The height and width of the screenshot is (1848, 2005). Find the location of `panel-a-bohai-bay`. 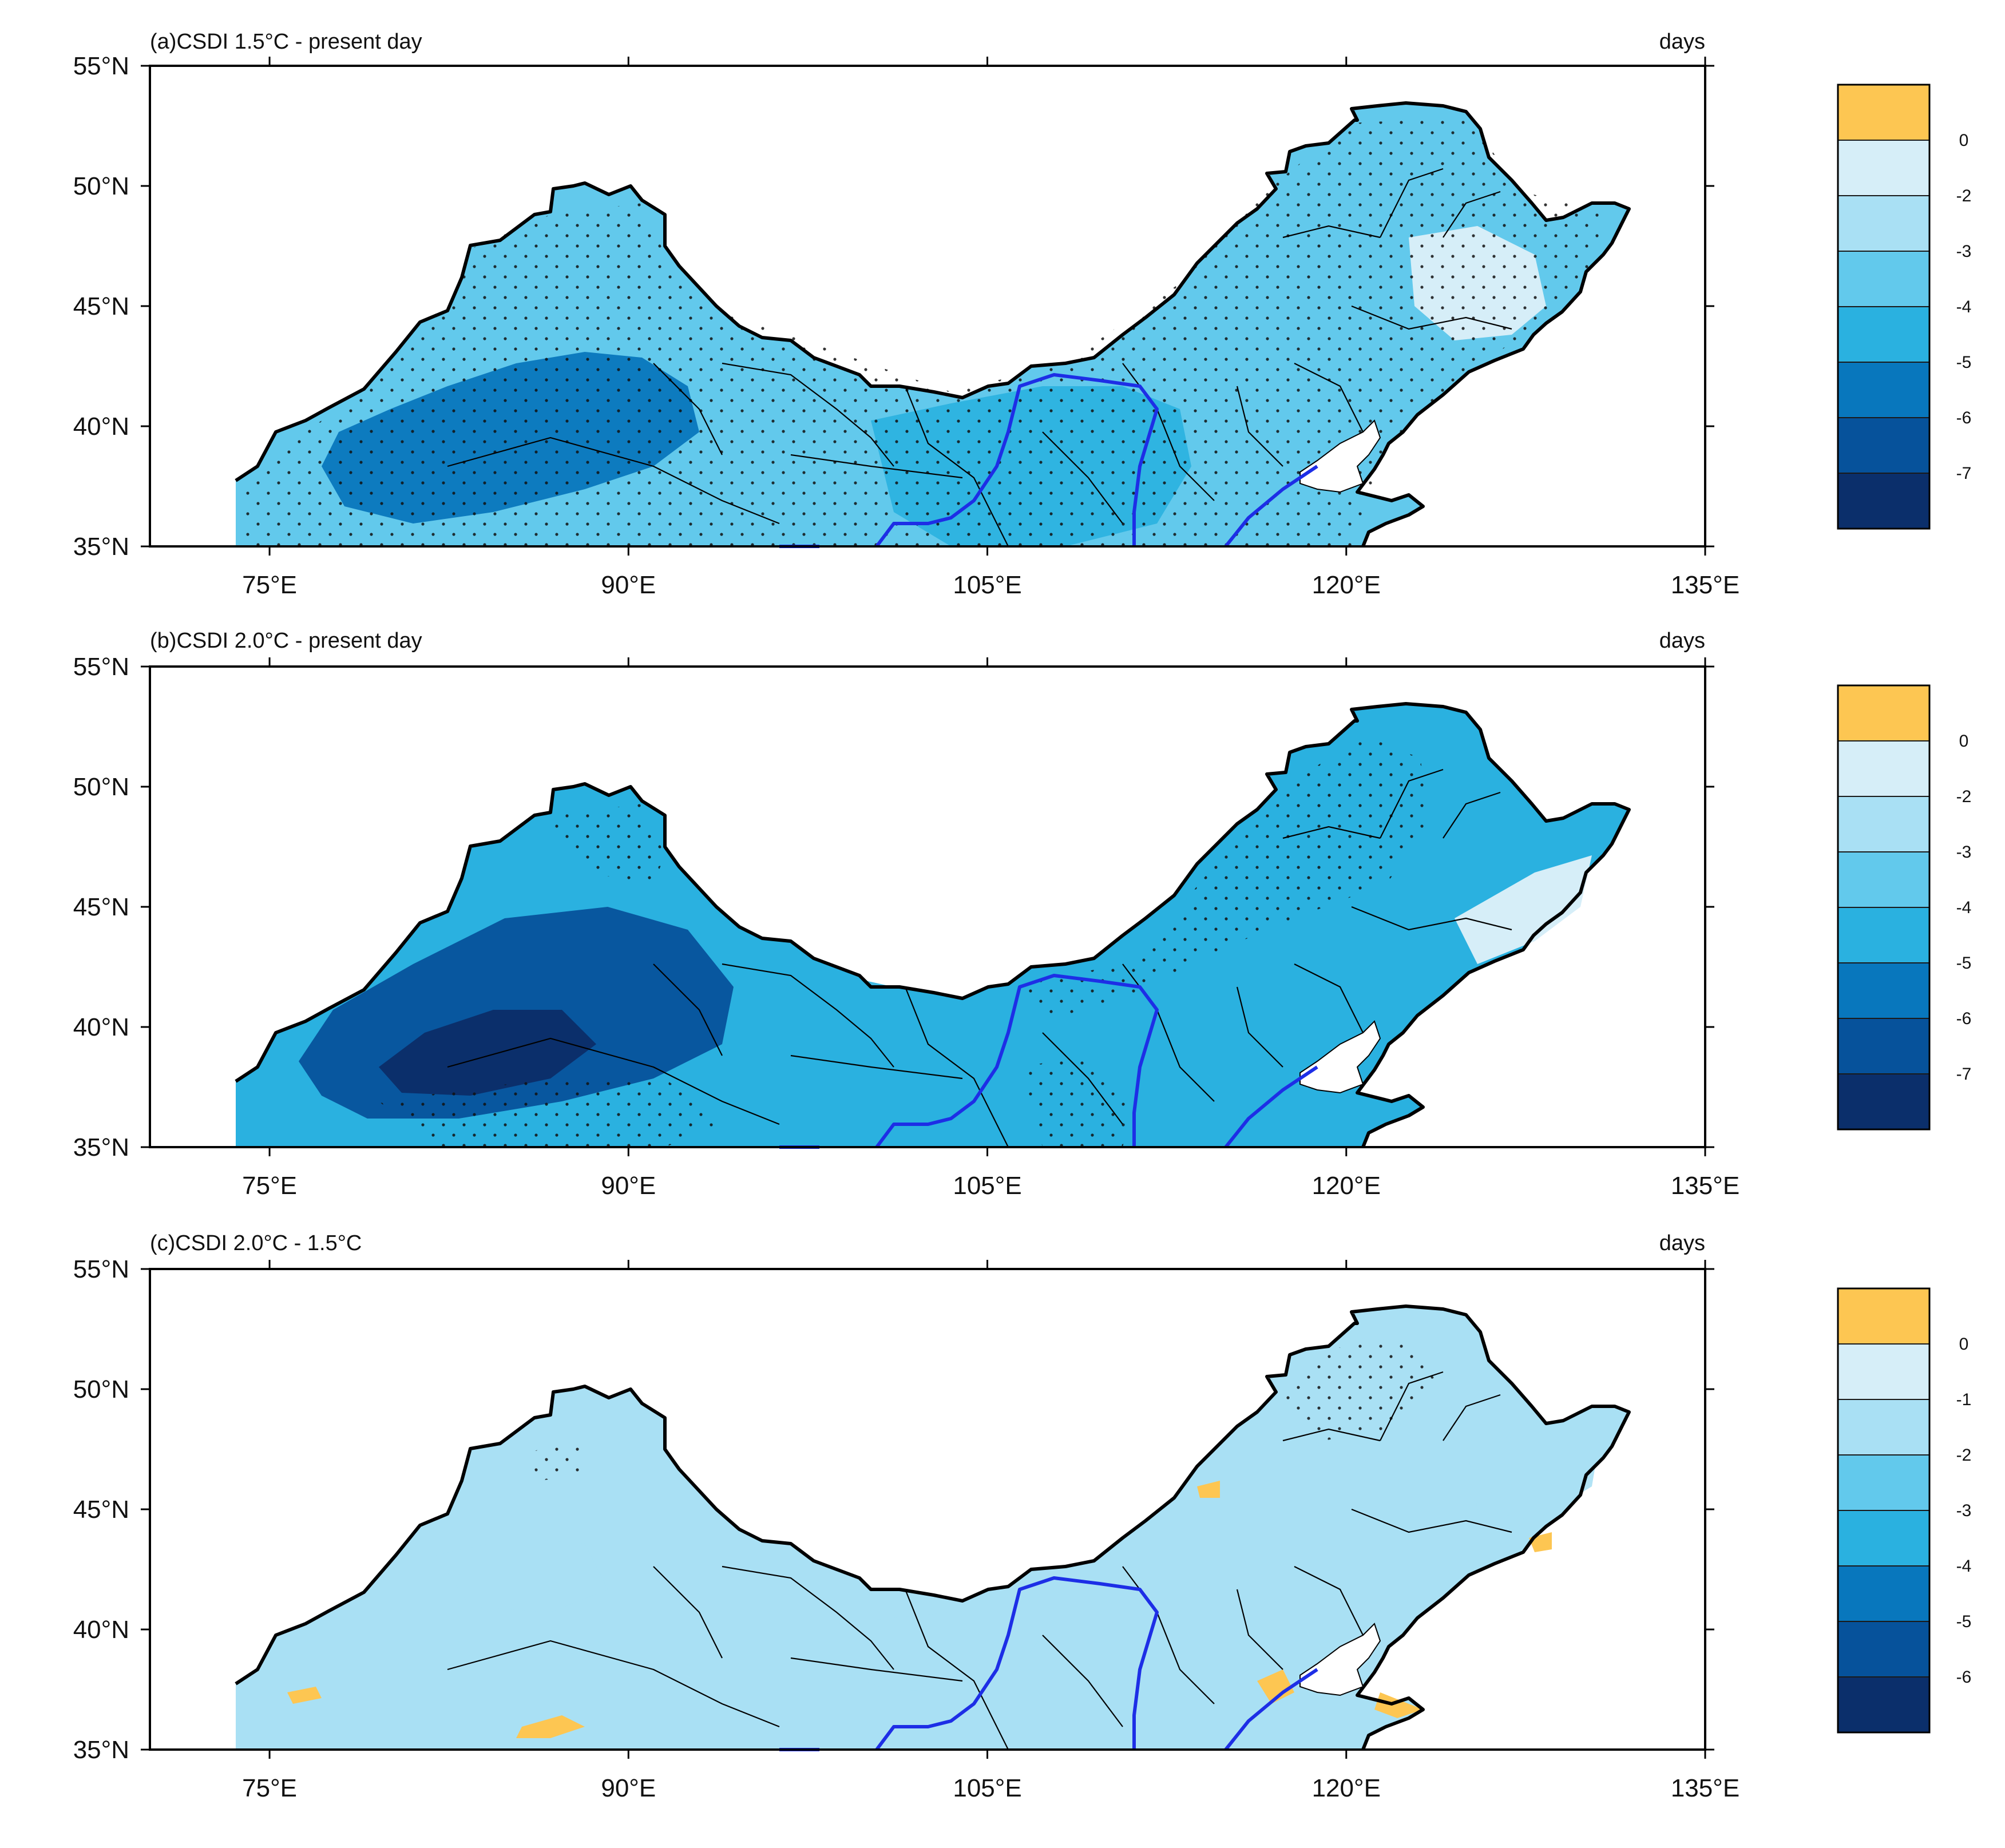

panel-a-bohai-bay is located at coordinates (1340, 456).